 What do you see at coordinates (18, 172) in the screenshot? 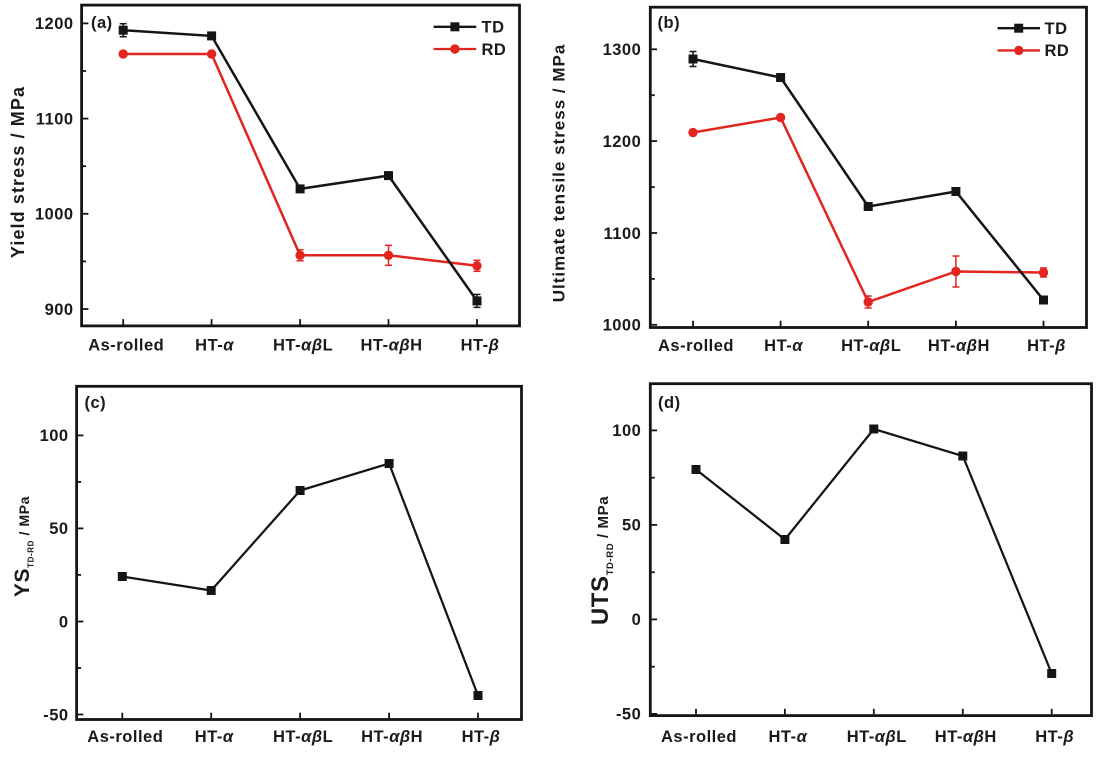
I see `svg-text: Yield stress / MPa` at bounding box center [18, 172].